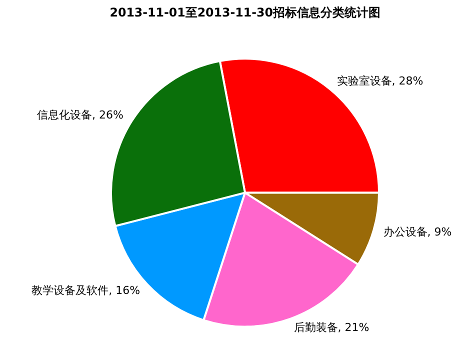  I want to click on chart-title: 2013-11-01至2013-11-30招标信息分类统计图, so click(245, 12).